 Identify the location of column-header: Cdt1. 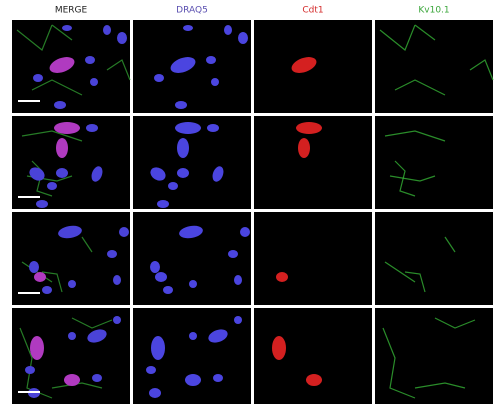
(312, 11).